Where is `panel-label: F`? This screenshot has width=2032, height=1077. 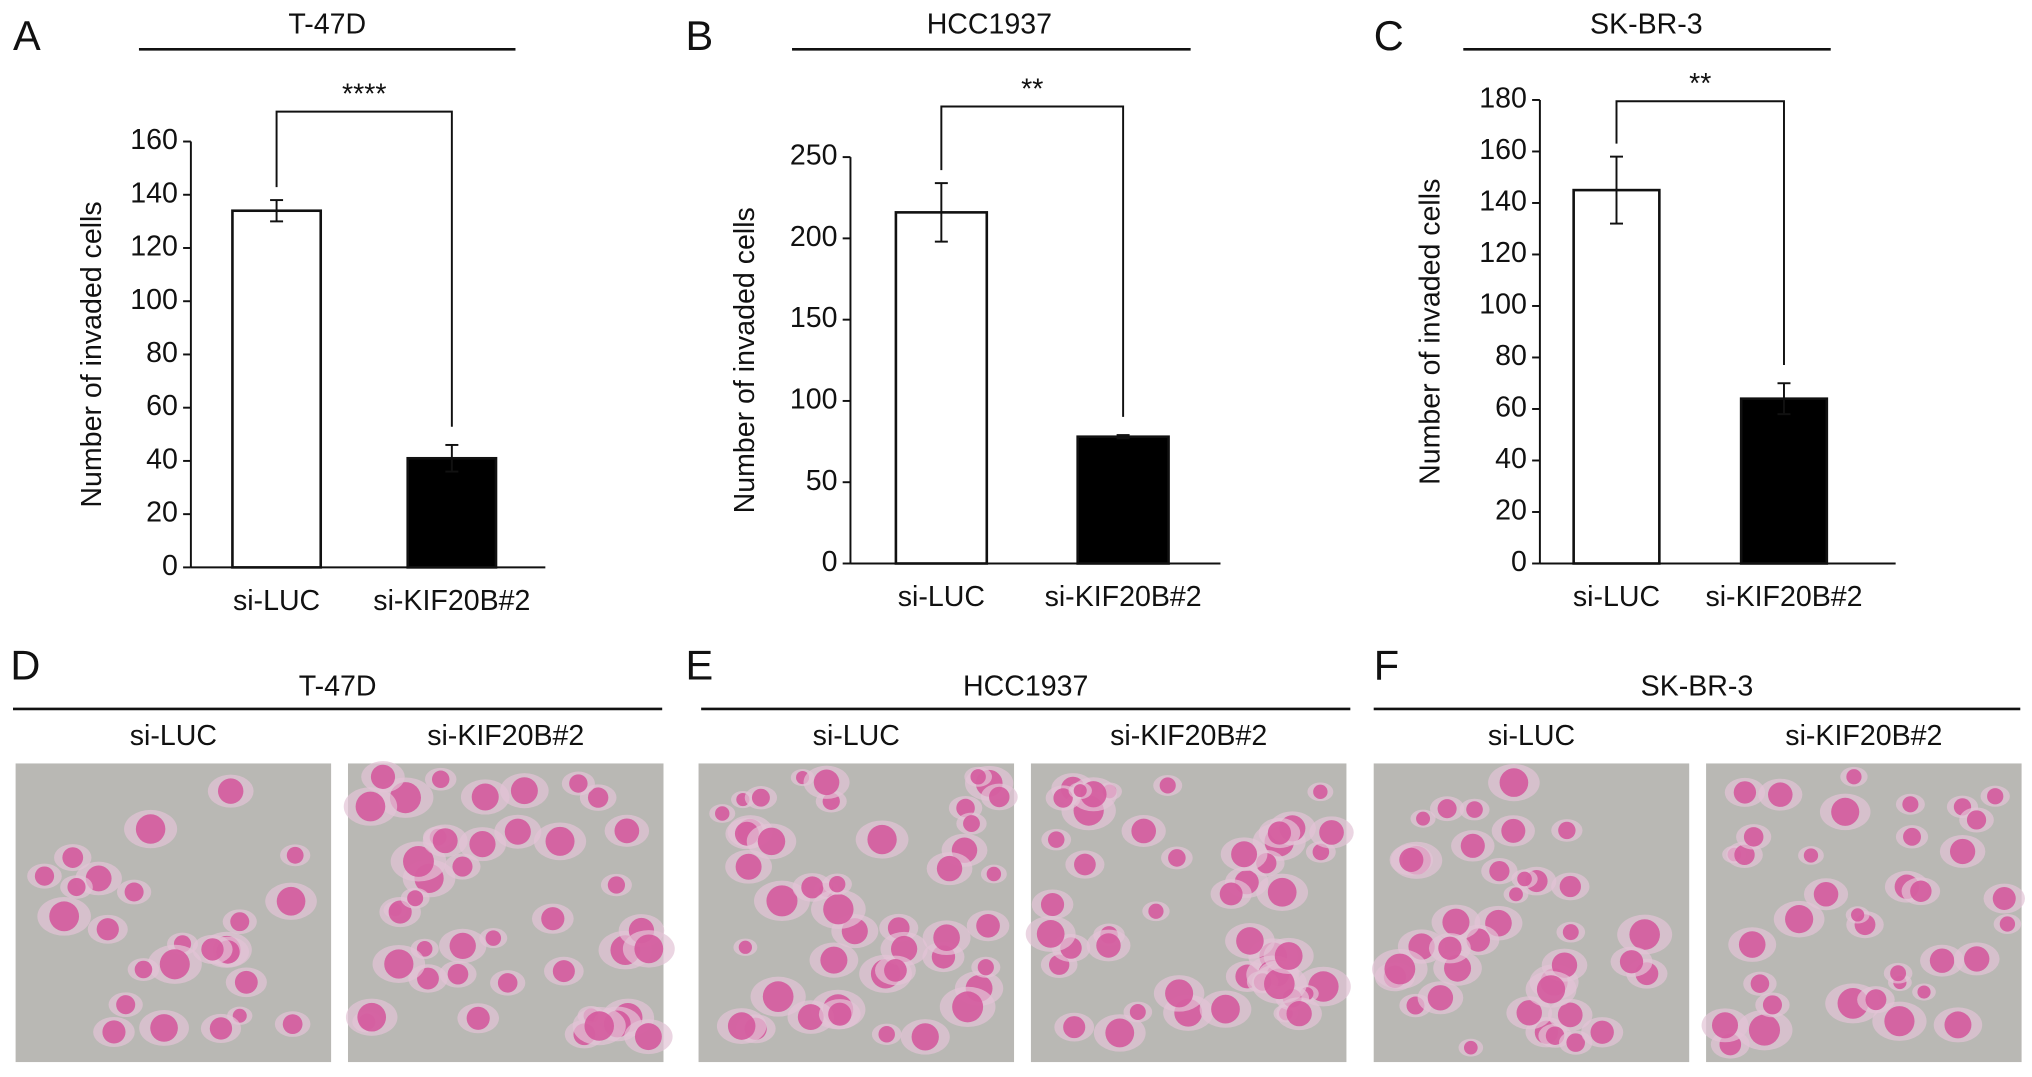
panel-label: F is located at coordinates (1386, 665).